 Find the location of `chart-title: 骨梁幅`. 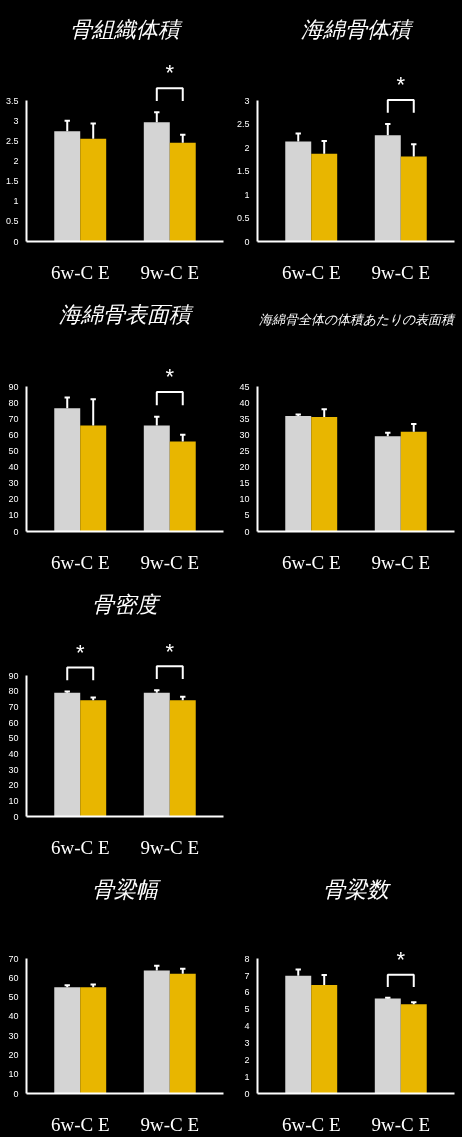

chart-title: 骨梁幅 is located at coordinates (126, 889).